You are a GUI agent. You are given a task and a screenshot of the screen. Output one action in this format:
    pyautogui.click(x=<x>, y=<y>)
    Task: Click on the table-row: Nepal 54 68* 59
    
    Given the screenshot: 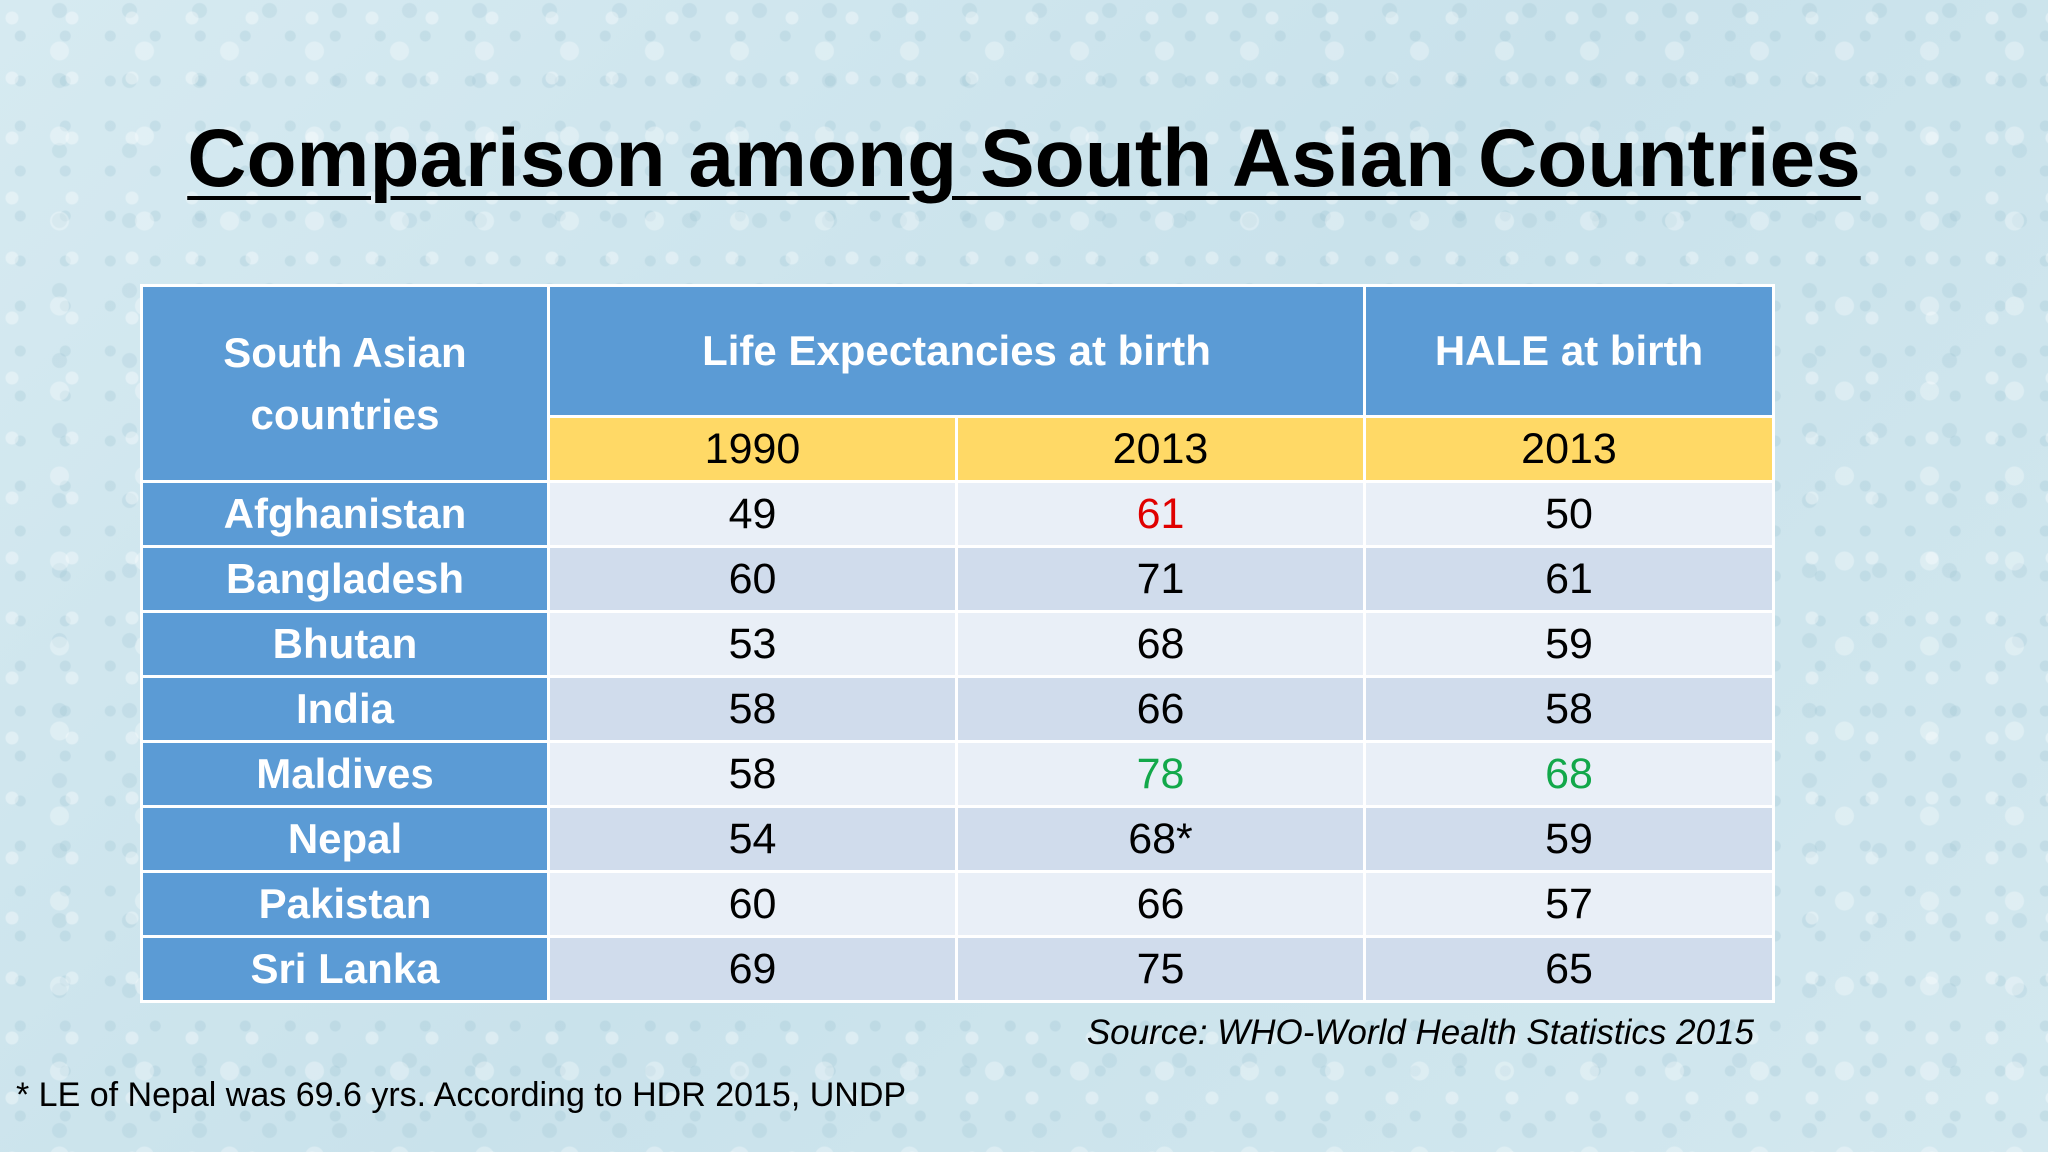 What is the action you would take?
    pyautogui.click(x=958, y=839)
    